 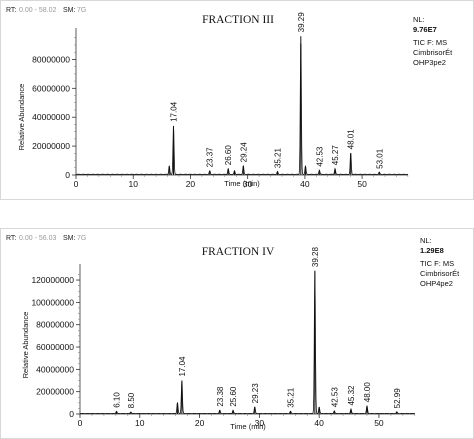 What do you see at coordinates (436, 283) in the screenshot?
I see `file-name: OHP4pe2` at bounding box center [436, 283].